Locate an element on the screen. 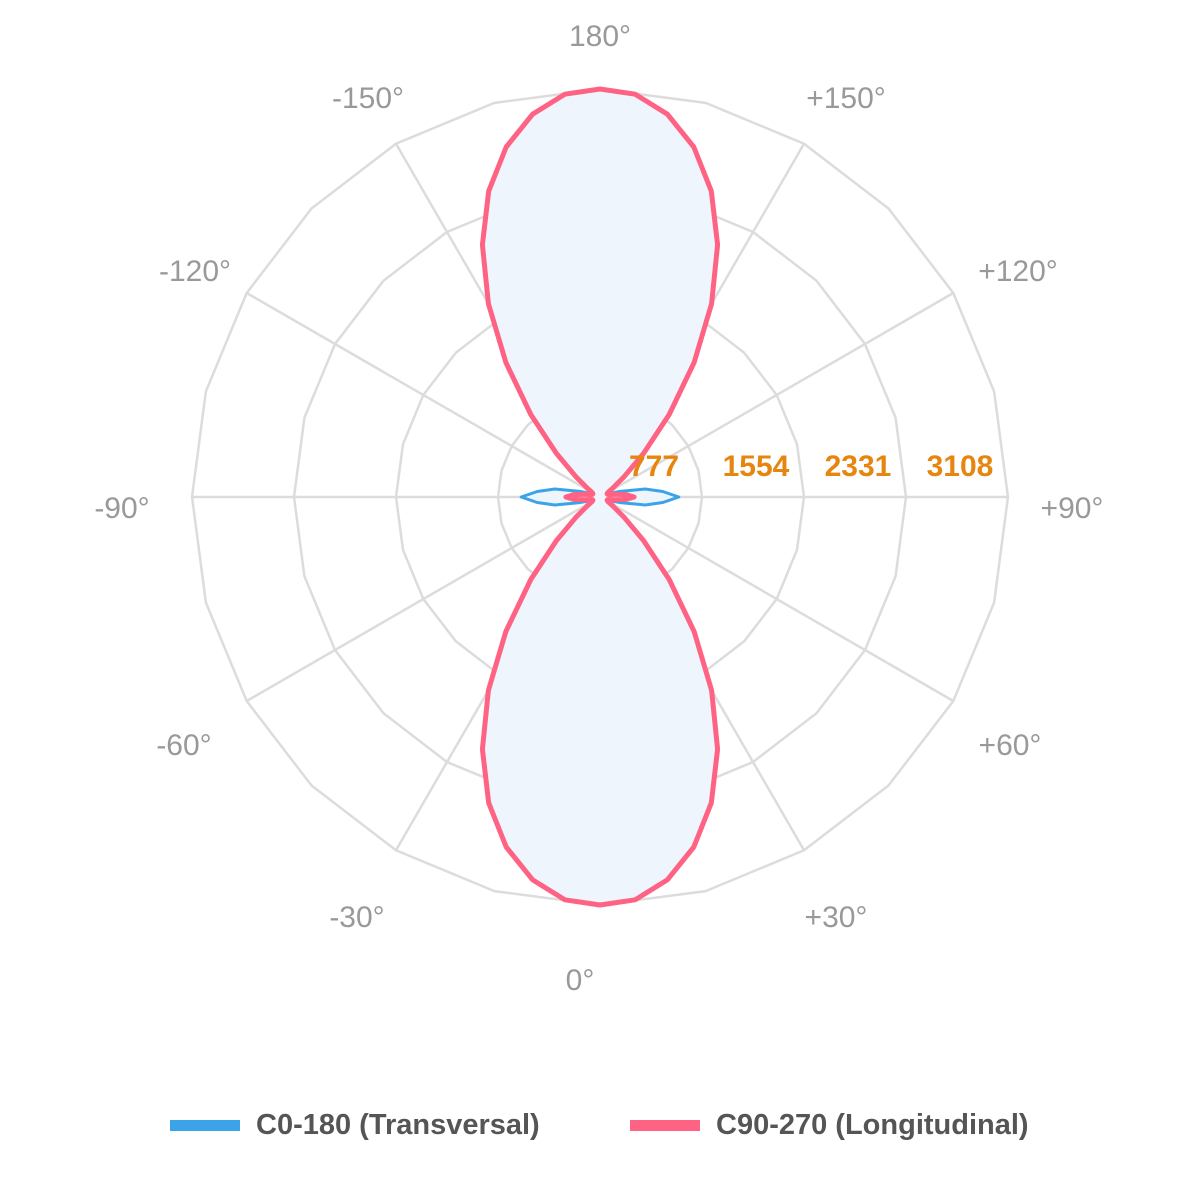 The image size is (1200, 1200). angle-label--60: -60° is located at coordinates (183, 745).